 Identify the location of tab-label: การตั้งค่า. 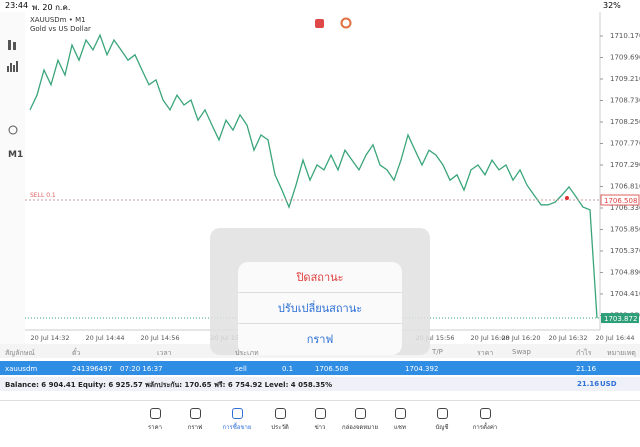
(485, 427).